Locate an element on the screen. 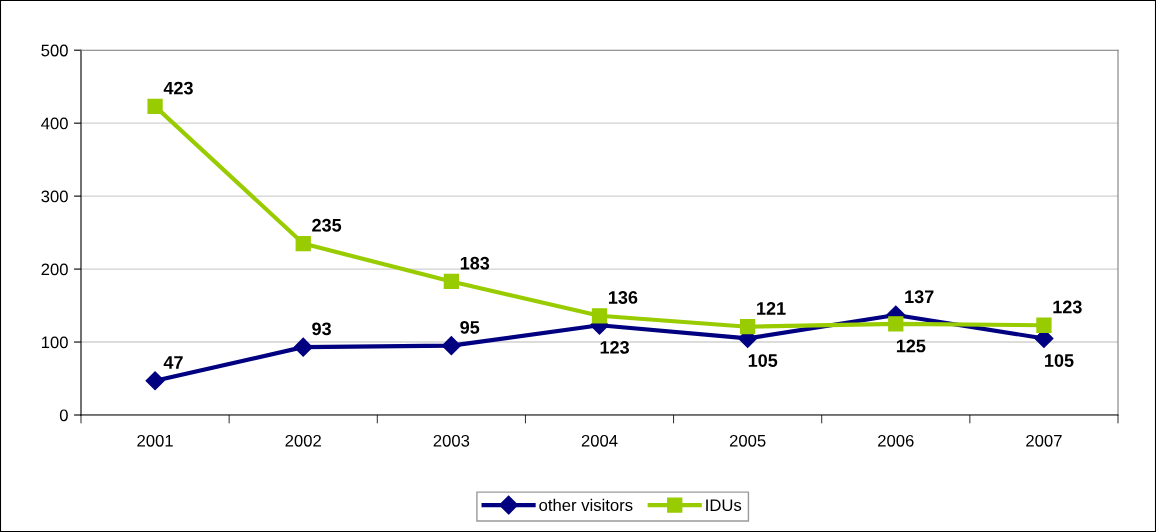 Image resolution: width=1156 pixels, height=532 pixels. data-label: 137 is located at coordinates (919, 297).